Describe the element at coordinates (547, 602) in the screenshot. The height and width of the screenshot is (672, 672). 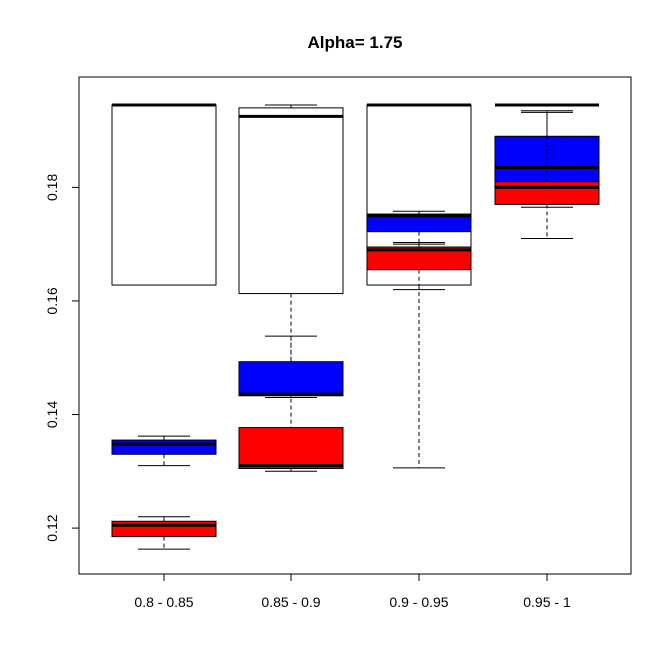
I see `x-tick-label: 0.95 - 1` at that location.